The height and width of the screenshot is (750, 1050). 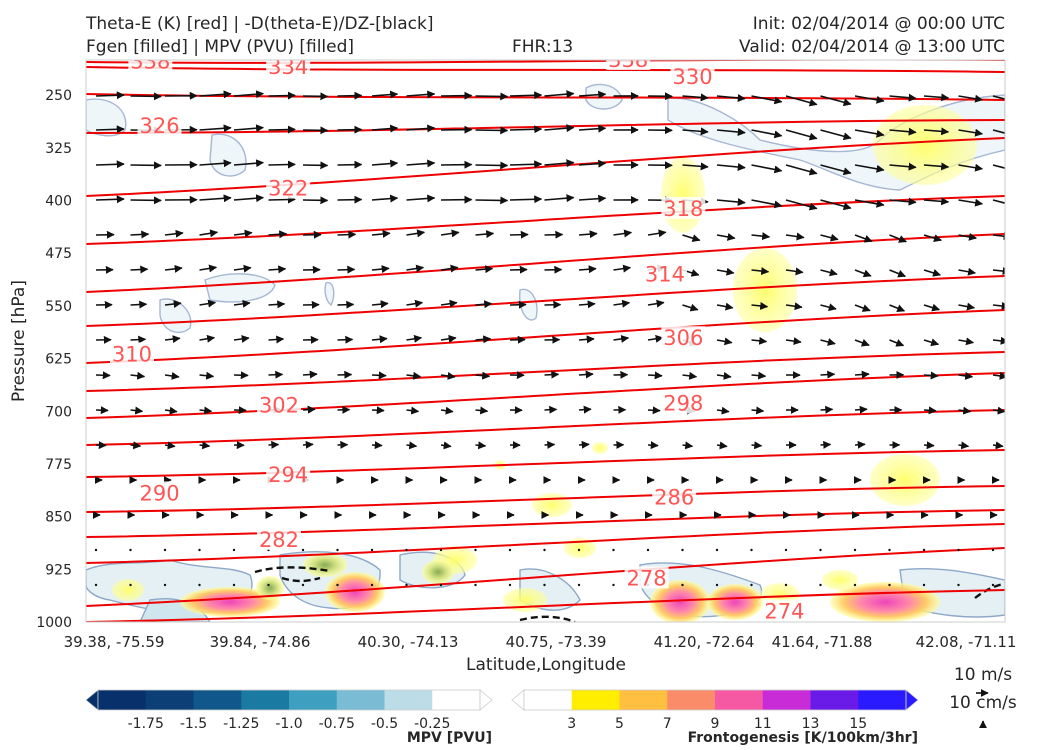 What do you see at coordinates (763, 724) in the screenshot?
I see `colorbar-tick-label: 11` at bounding box center [763, 724].